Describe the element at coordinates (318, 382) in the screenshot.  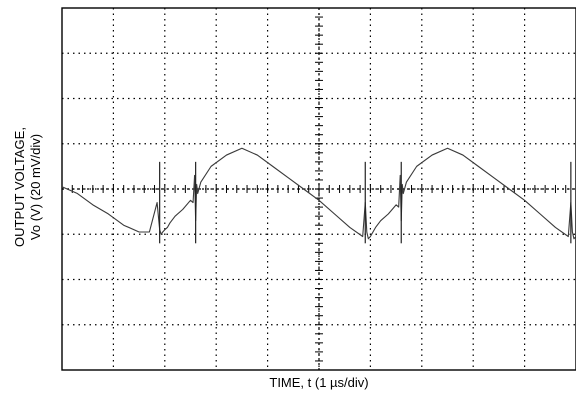
I see `x-axis-label: TIME, t (1 µs/div)` at that location.